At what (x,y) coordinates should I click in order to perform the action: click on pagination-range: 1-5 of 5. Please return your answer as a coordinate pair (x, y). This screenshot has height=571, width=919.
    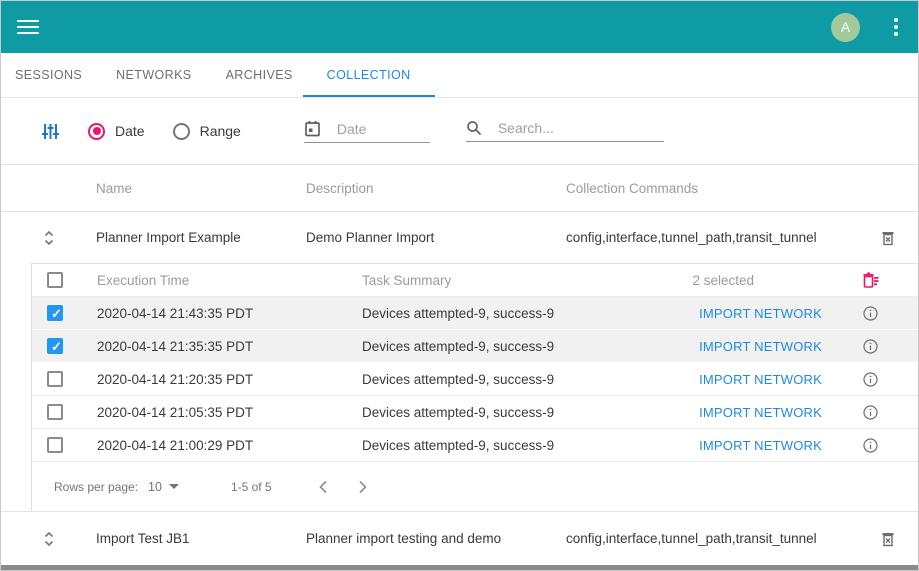
    Looking at the image, I should click on (251, 486).